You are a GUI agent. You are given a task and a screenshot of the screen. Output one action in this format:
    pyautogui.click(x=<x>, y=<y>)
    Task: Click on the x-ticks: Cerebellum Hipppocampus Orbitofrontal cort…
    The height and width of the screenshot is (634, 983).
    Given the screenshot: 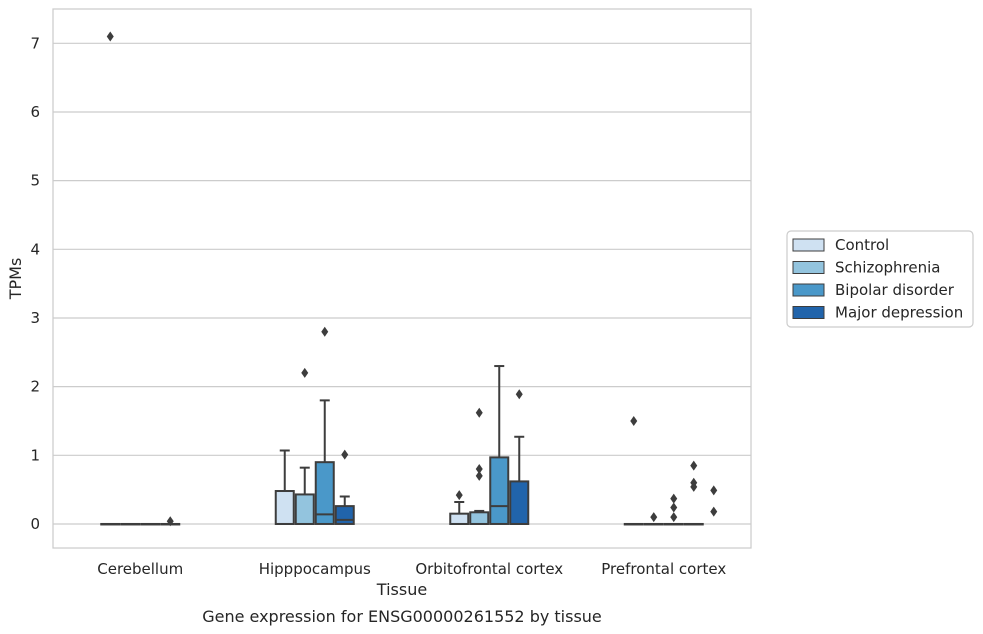 What is the action you would take?
    pyautogui.click(x=411, y=569)
    